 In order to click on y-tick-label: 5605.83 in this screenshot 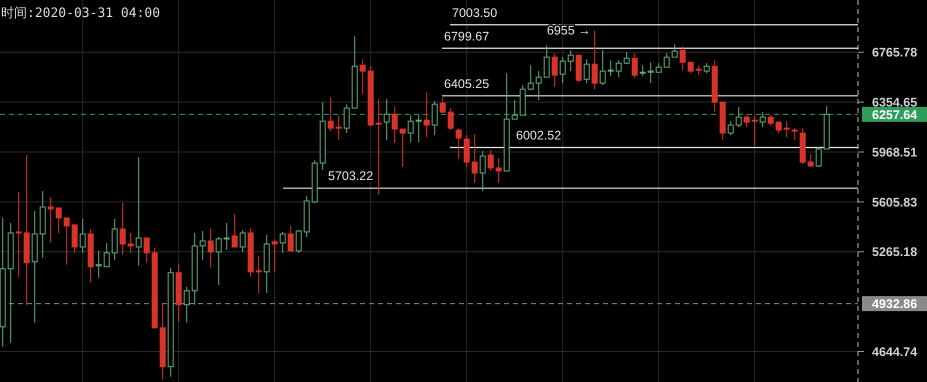, I will do `click(895, 202)`.